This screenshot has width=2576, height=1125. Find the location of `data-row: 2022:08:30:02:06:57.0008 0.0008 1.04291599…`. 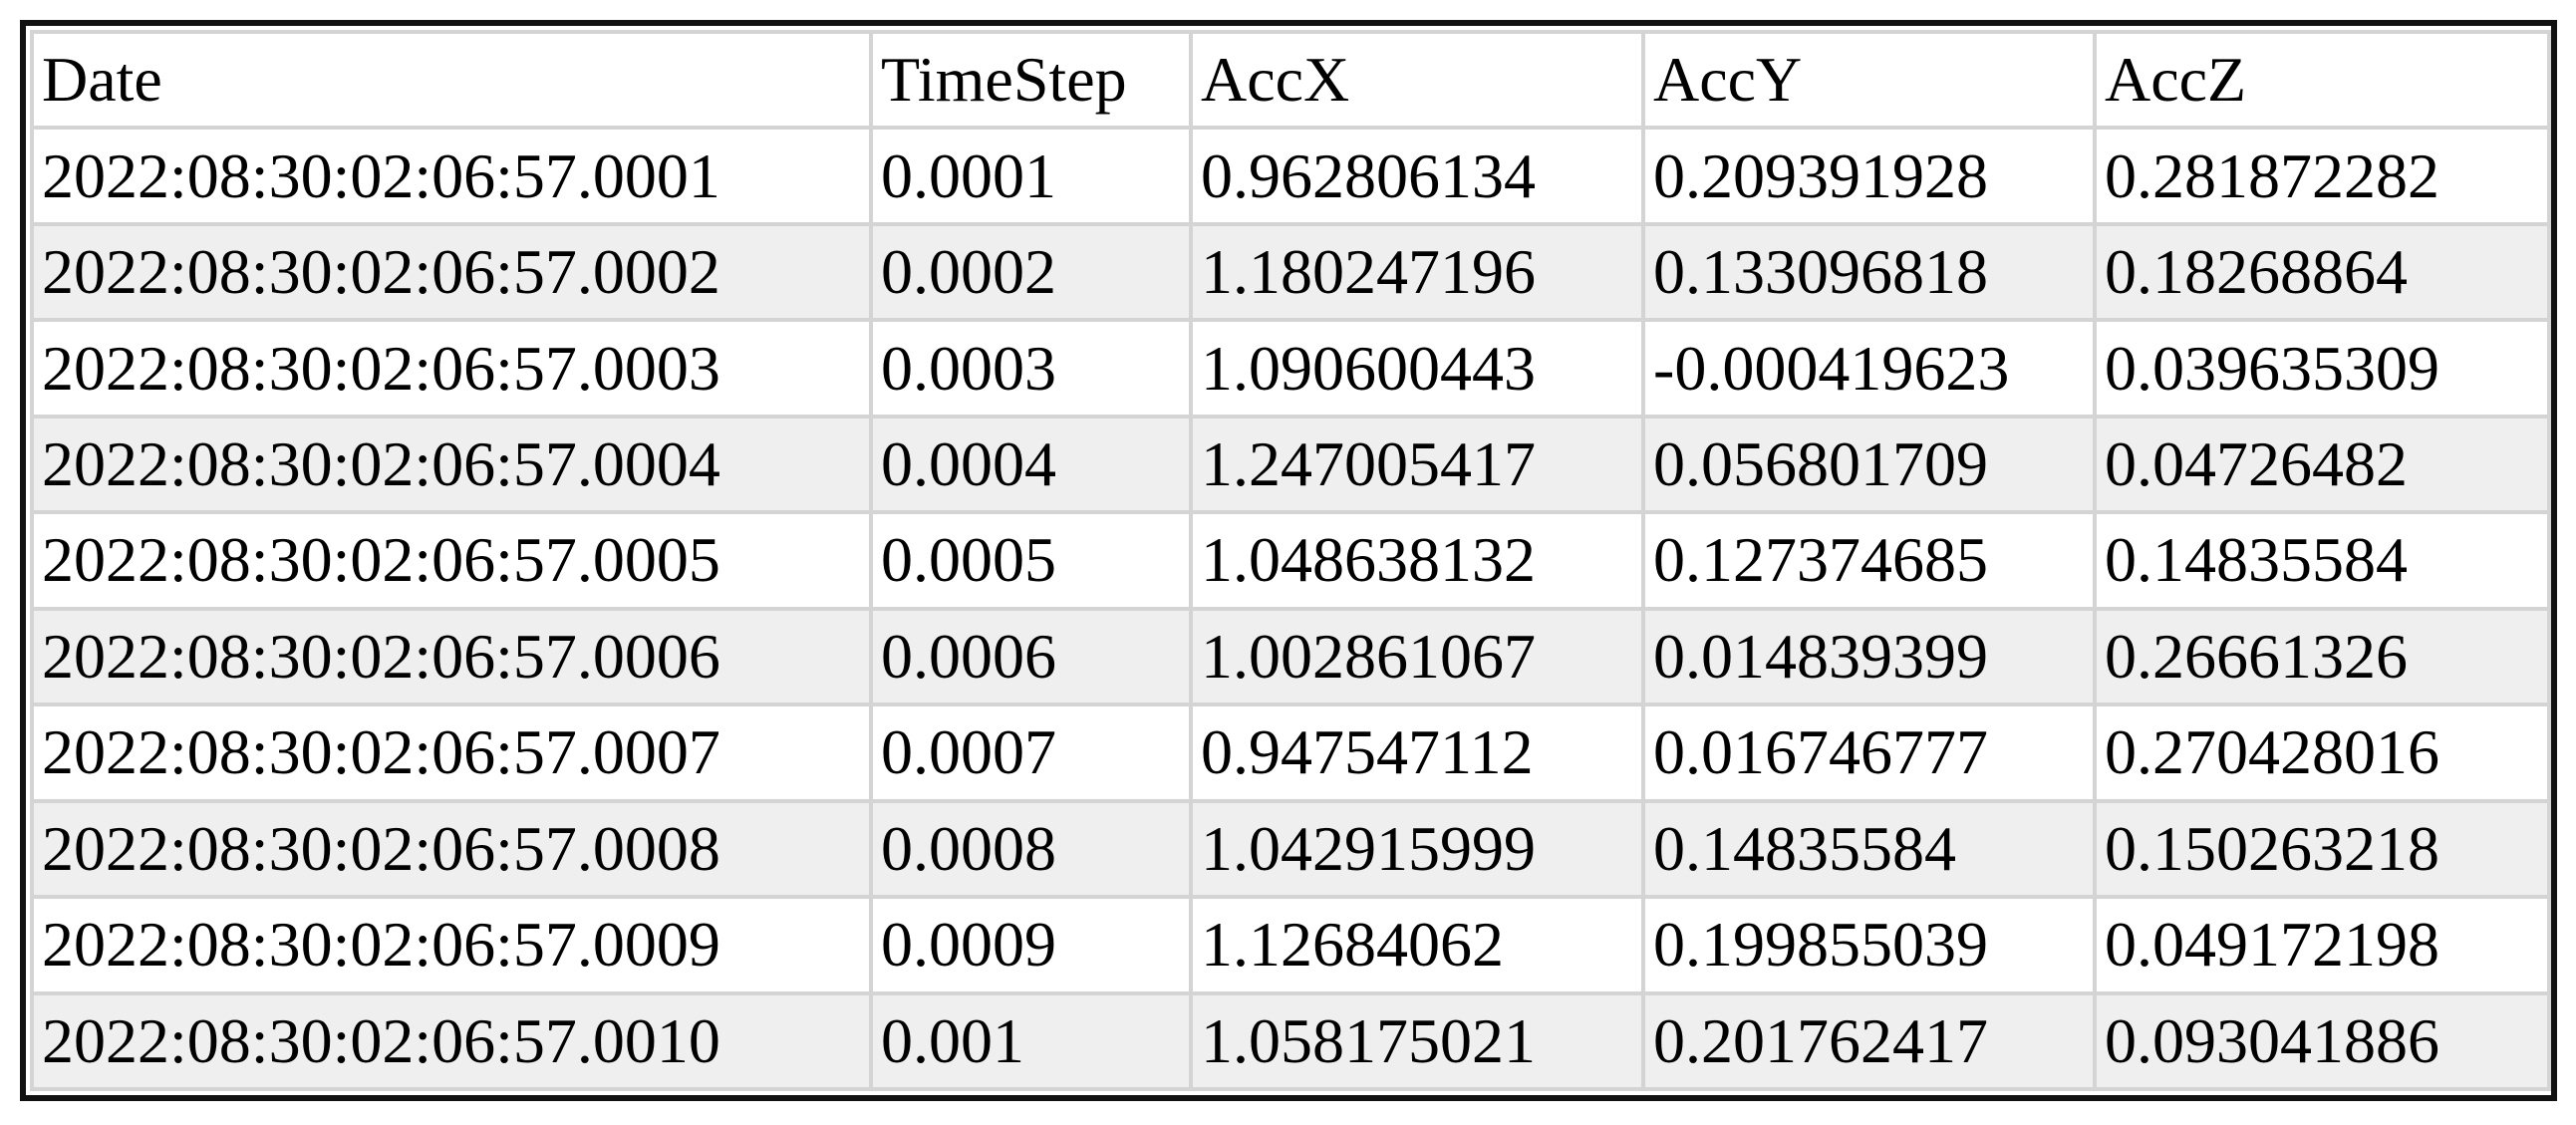

data-row: 2022:08:30:02:06:57.0008 0.0008 1.04291599… is located at coordinates (1290, 849).